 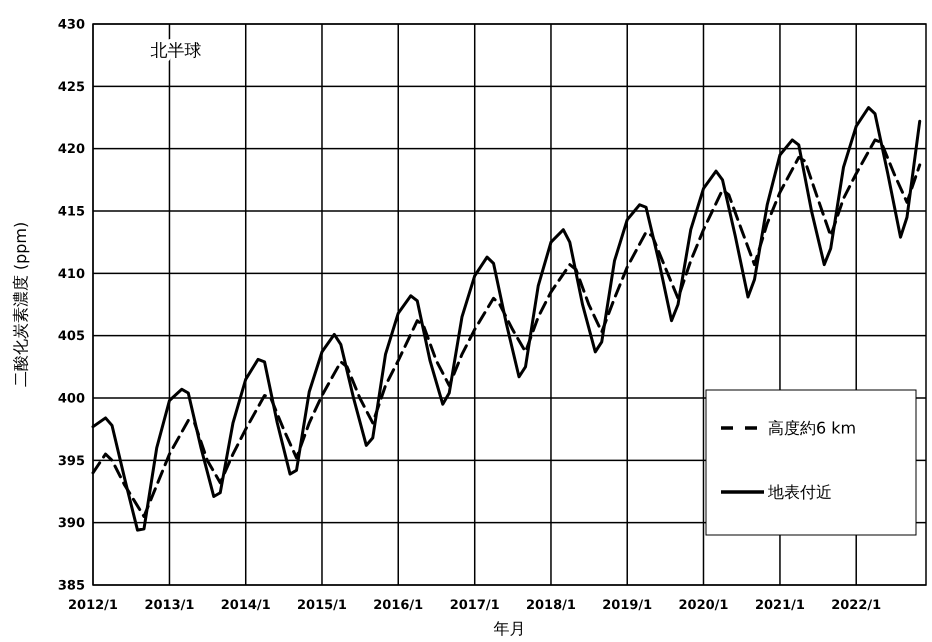 I want to click on y-tick-label: 430, so click(x=71, y=25).